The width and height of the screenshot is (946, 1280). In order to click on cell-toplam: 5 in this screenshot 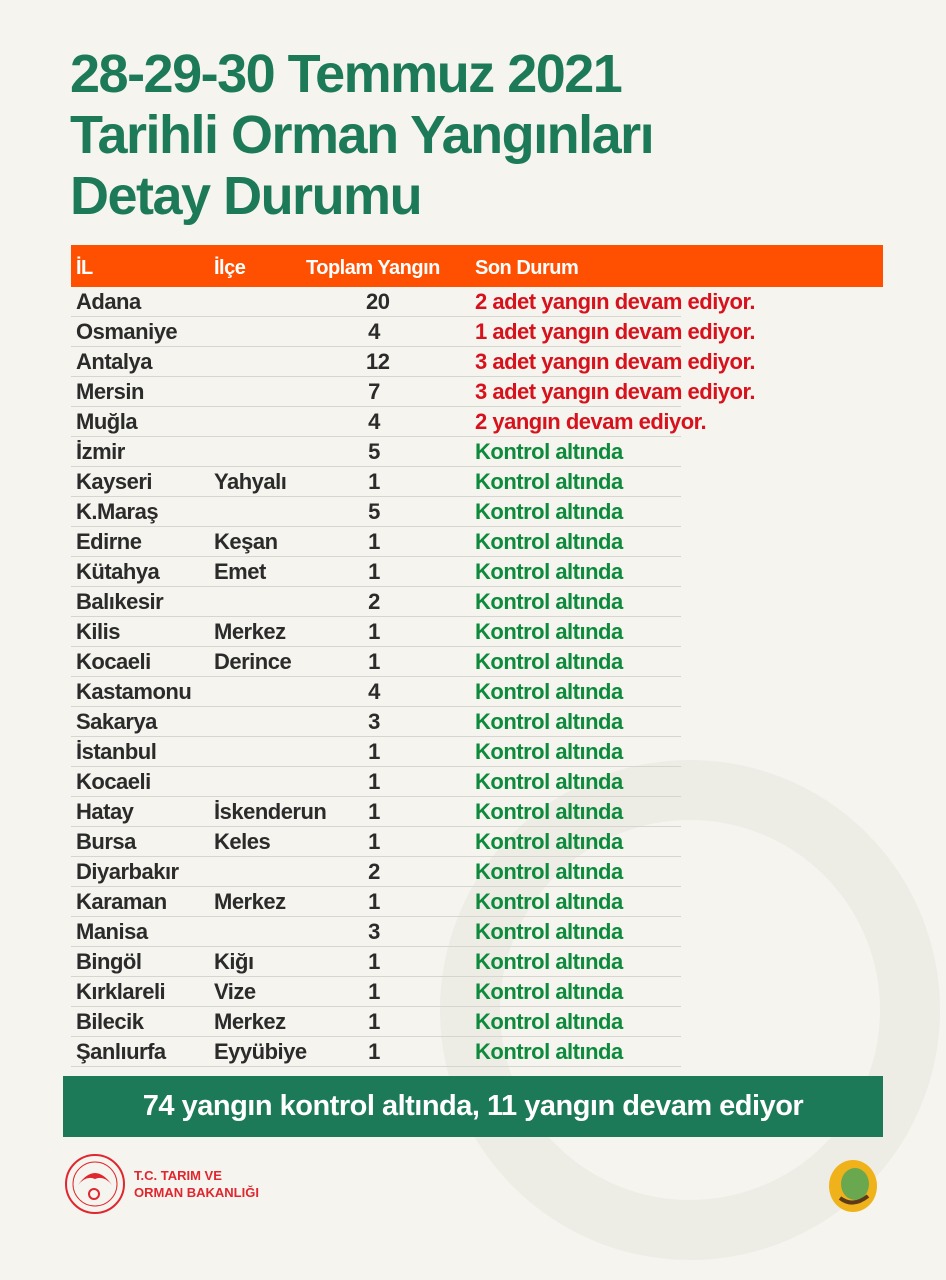, I will do `click(374, 451)`.